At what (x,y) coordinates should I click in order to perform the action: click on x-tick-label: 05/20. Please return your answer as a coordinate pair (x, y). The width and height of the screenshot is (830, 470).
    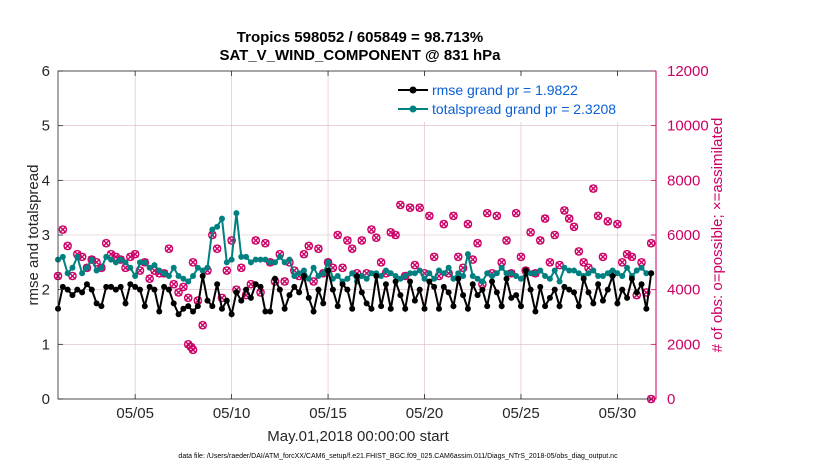
    Looking at the image, I should click on (425, 413).